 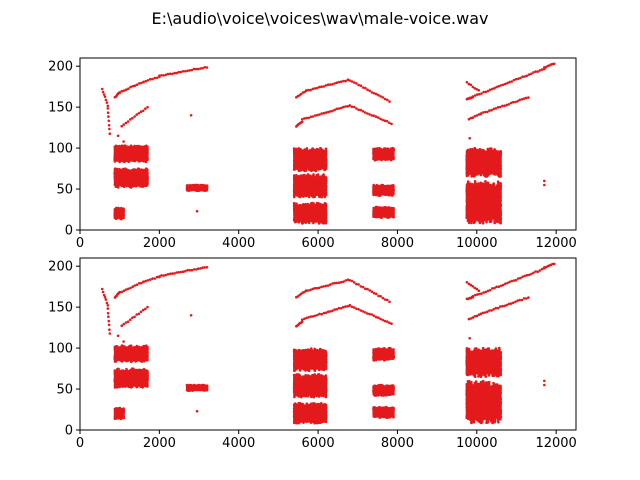 What do you see at coordinates (80, 243) in the screenshot?
I see `x-tick-label: 0` at bounding box center [80, 243].